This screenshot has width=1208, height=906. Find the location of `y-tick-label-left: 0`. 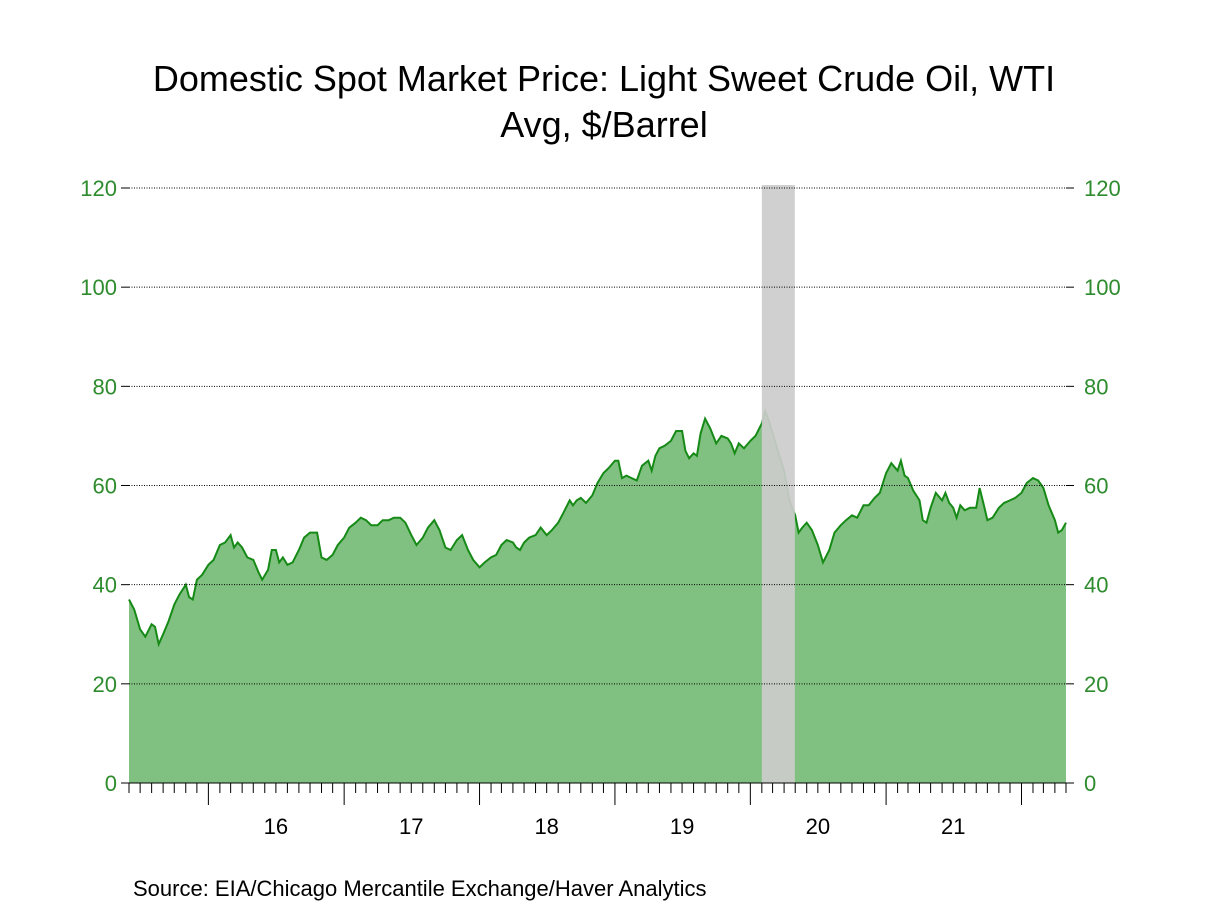

y-tick-label-left: 0 is located at coordinates (111, 783).